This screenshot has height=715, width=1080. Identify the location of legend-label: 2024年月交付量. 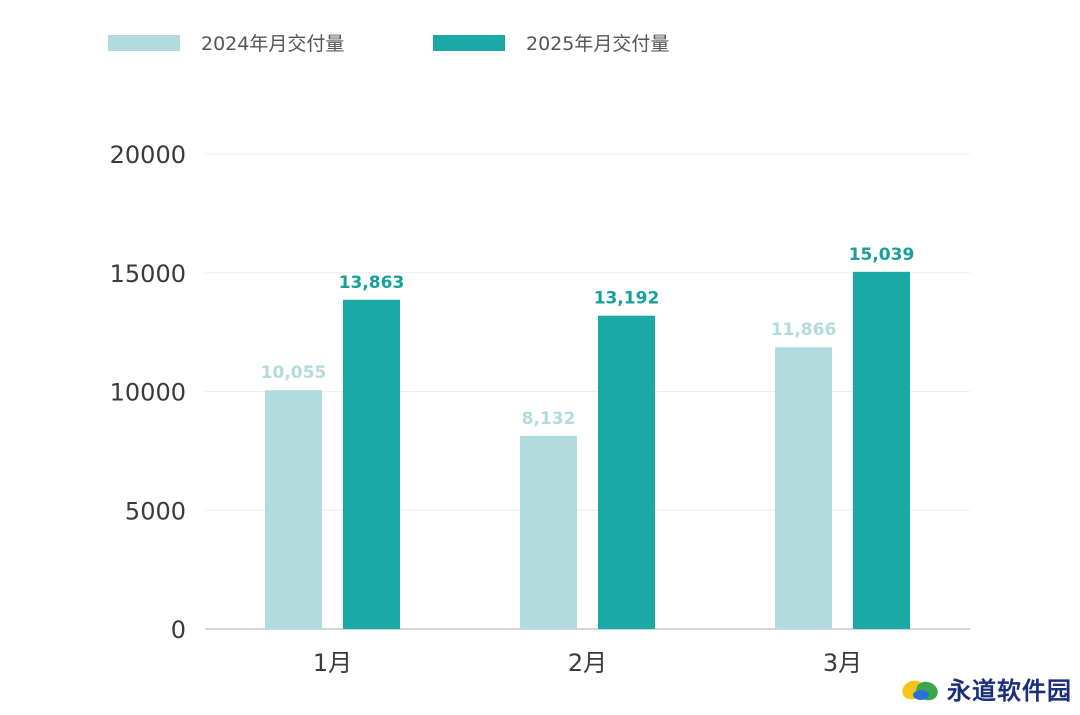
(272, 44).